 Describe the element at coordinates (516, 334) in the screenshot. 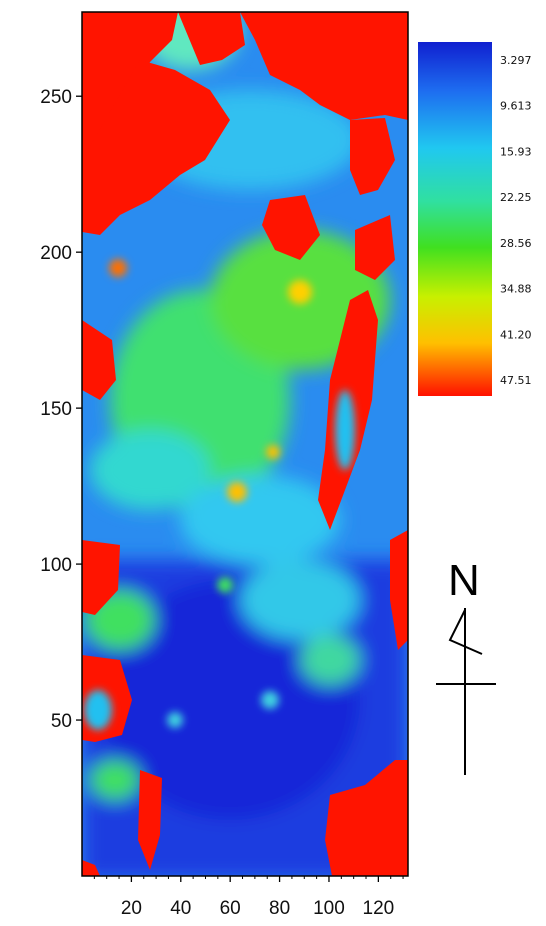

I see `colorbar-label: 41.20` at that location.